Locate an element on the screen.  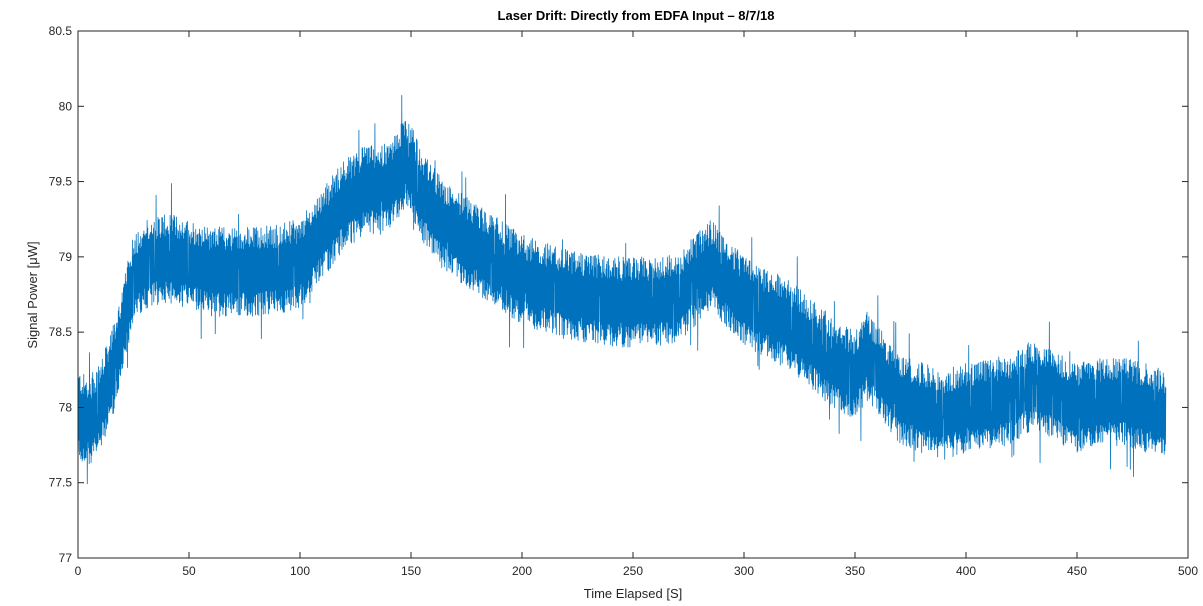
x-tick-label: 150 is located at coordinates (411, 571).